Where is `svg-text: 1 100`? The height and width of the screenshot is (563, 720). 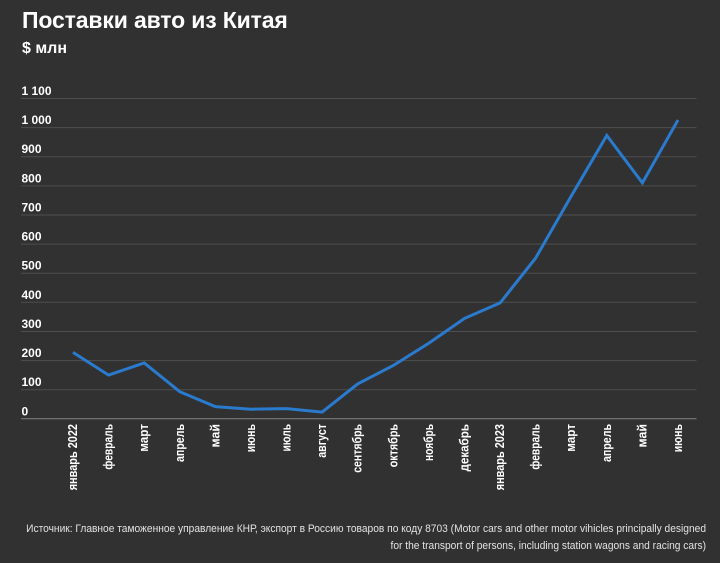 svg-text: 1 100 is located at coordinates (37, 91).